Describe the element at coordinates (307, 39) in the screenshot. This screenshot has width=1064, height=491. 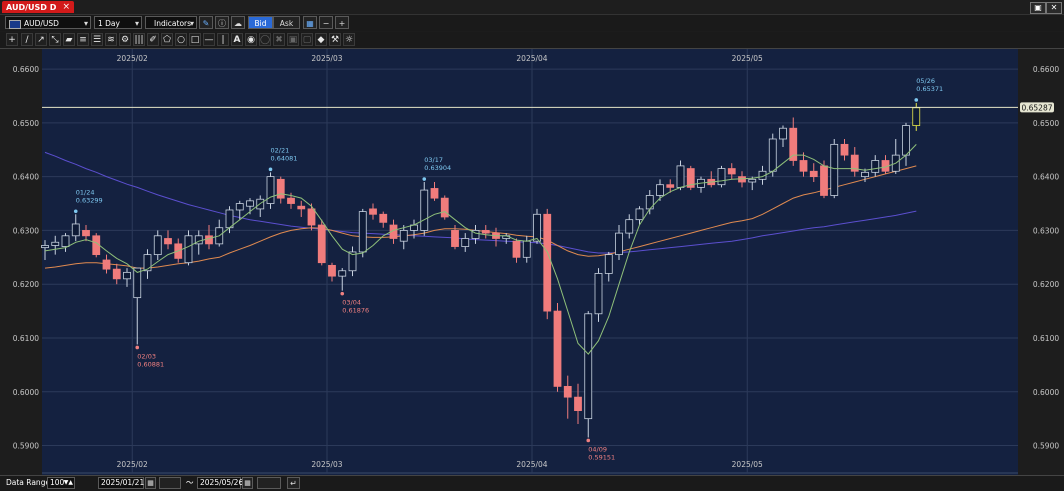
I see `unlock-icon: ▢` at that location.